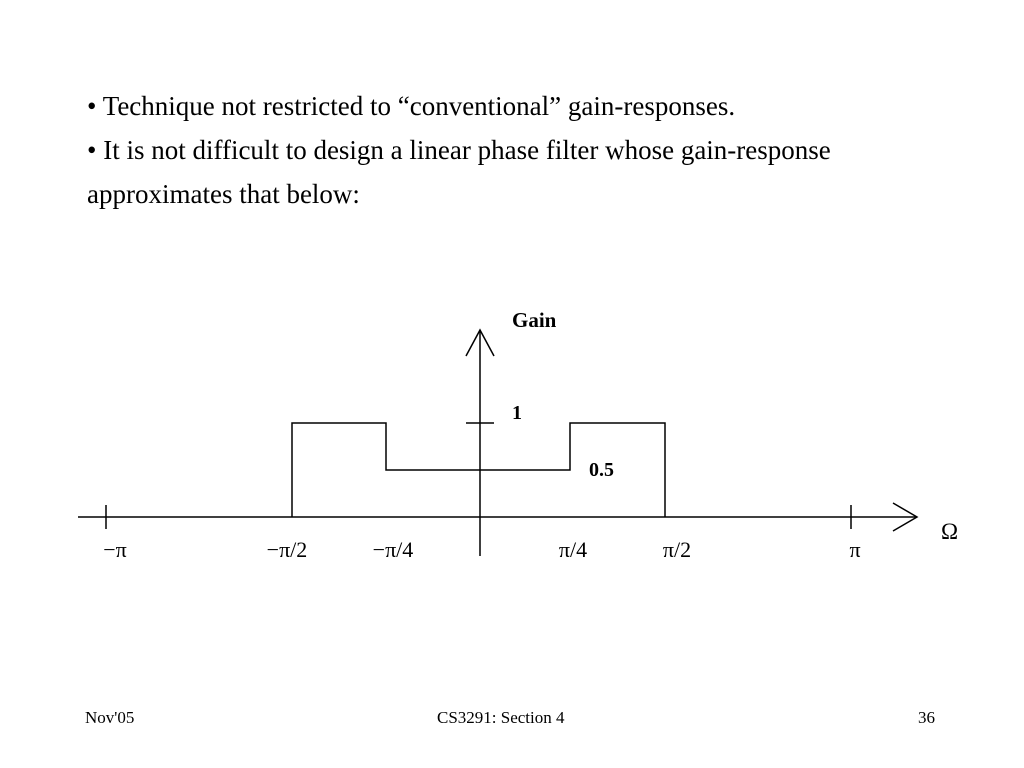  I want to click on x-axis-arrowhead, so click(905, 517).